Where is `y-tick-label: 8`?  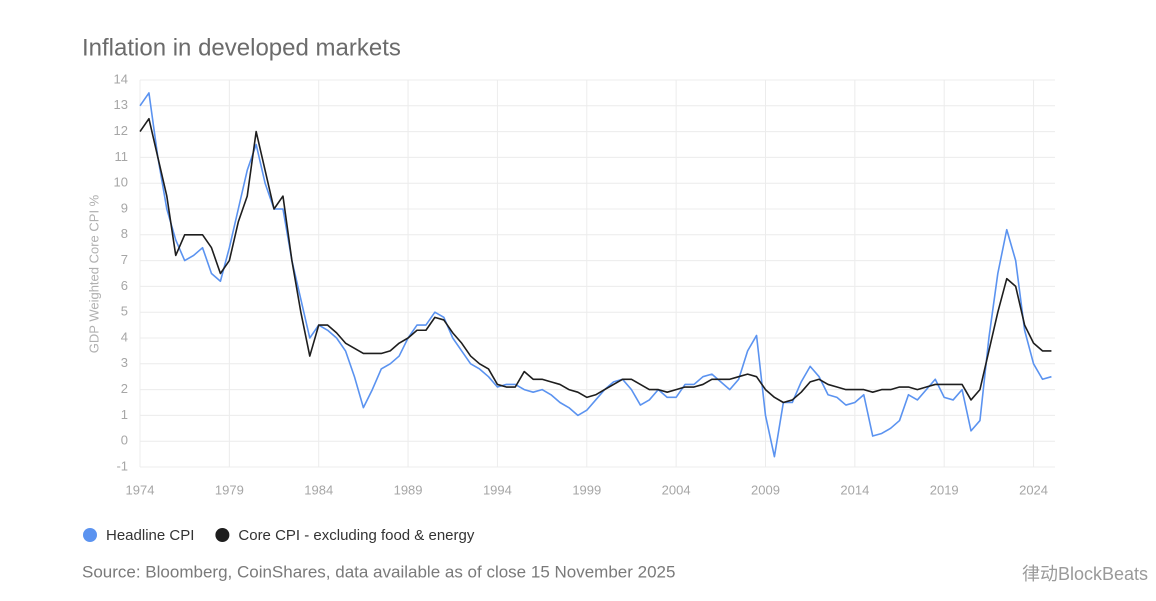
y-tick-label: 8 is located at coordinates (124, 233).